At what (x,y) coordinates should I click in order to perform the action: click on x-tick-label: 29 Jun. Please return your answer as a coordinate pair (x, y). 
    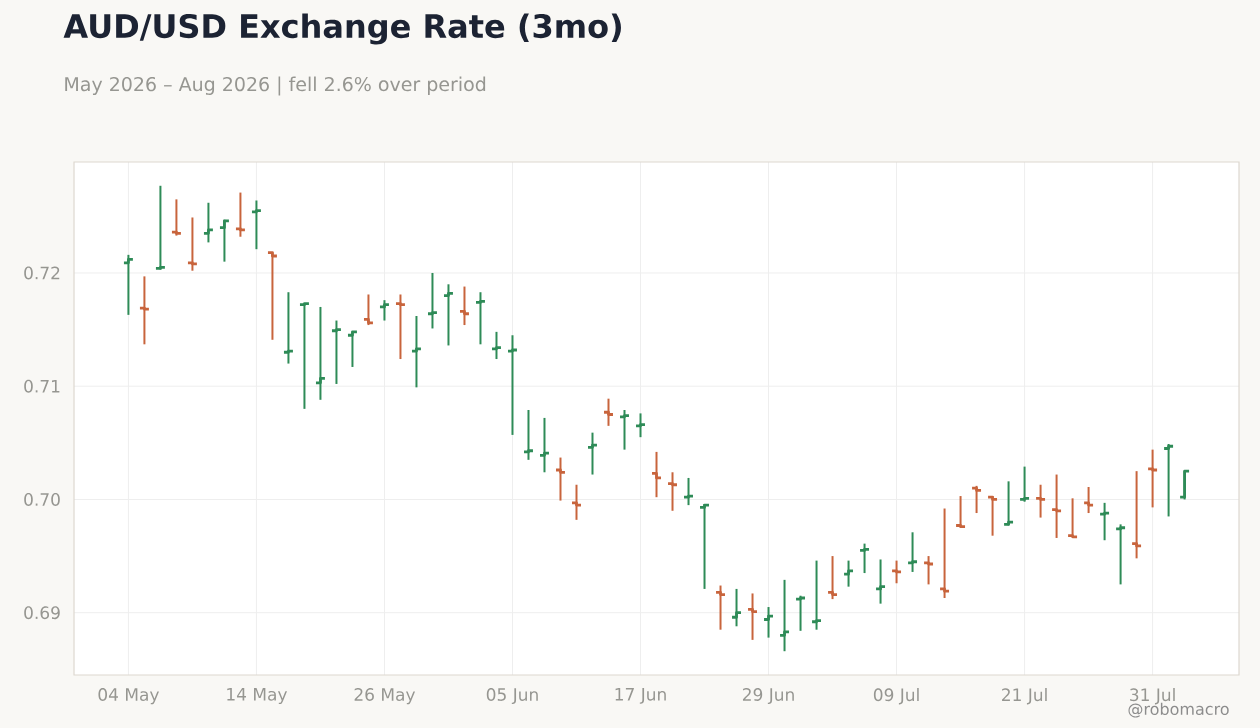
    Looking at the image, I should click on (768, 696).